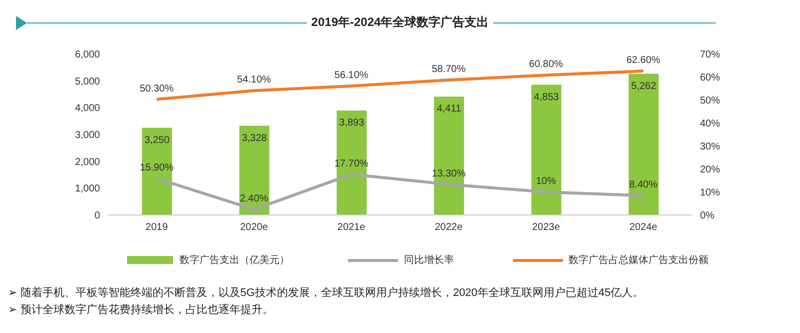  Describe the element at coordinates (254, 198) in the screenshot. I see `data-label: 2.40%` at that location.